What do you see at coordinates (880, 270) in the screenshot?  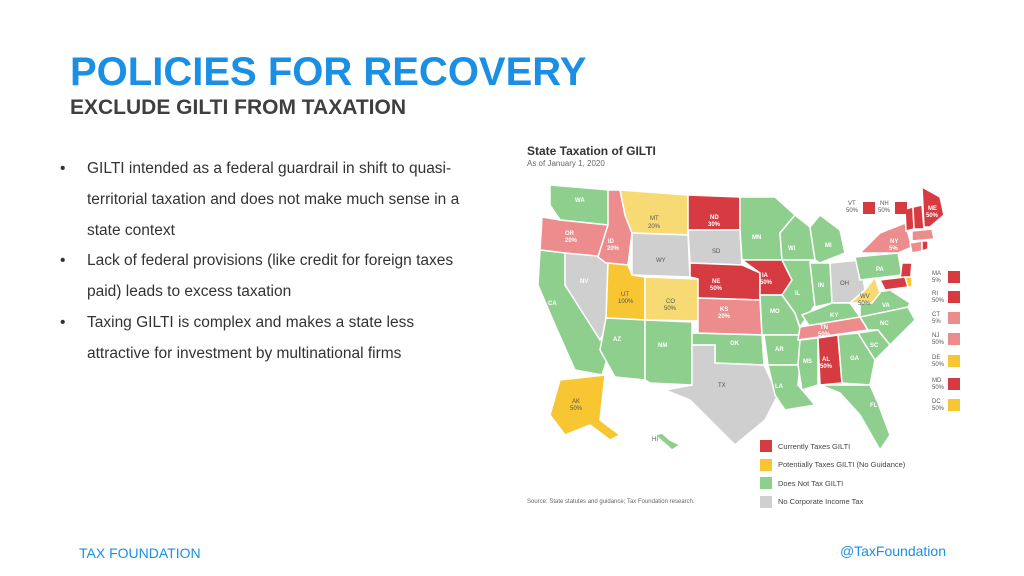 I see `label-pa: PA` at bounding box center [880, 270].